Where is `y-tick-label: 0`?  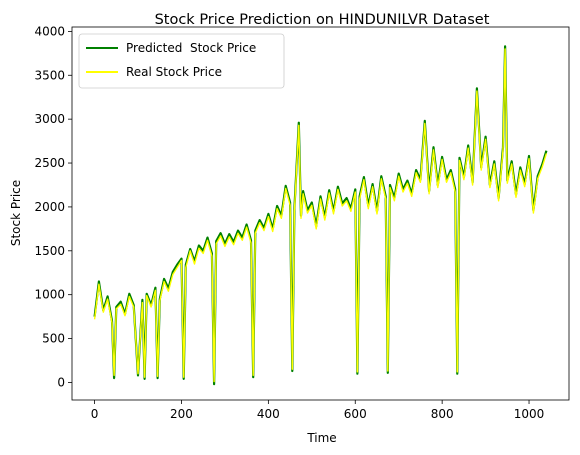
y-tick-label: 0 is located at coordinates (61, 382).